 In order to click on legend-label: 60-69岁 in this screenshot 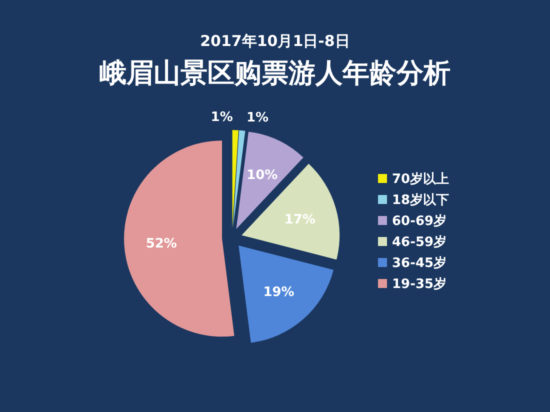, I will do `click(419, 221)`.